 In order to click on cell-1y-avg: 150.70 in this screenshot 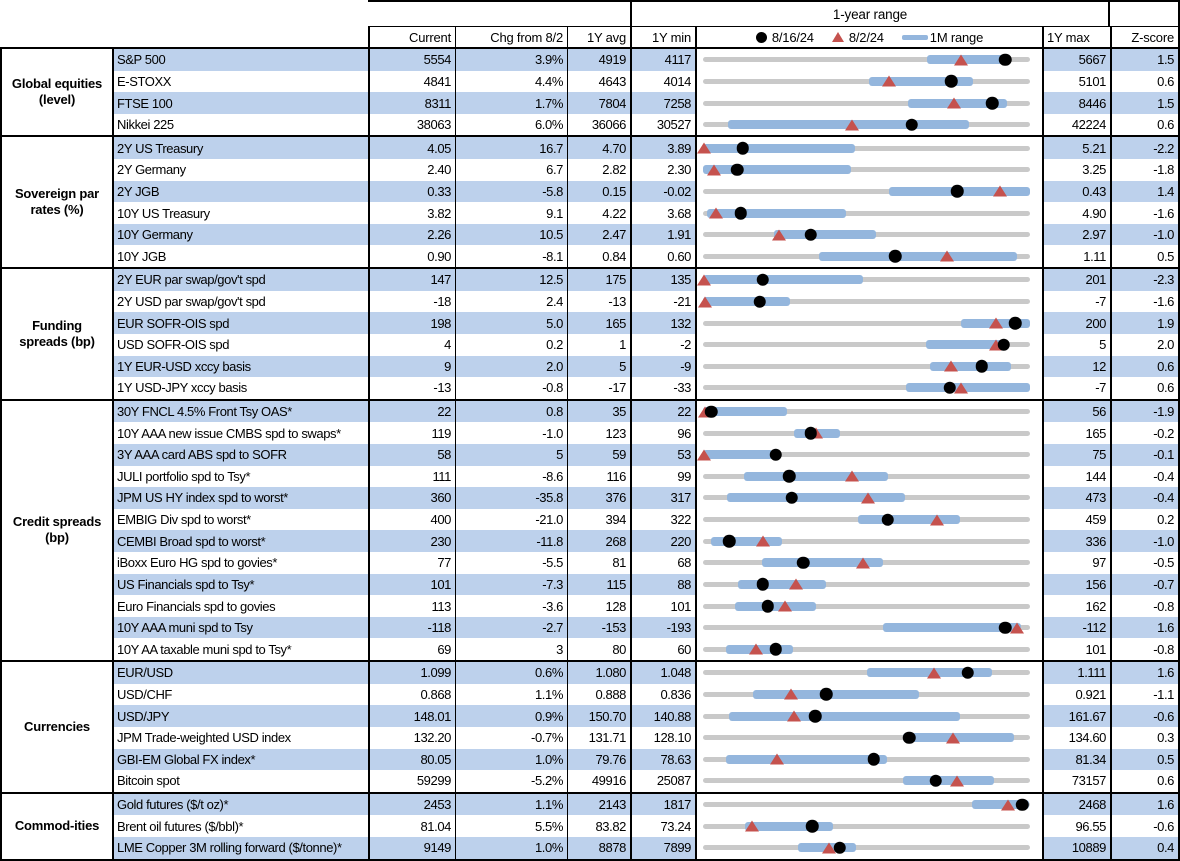, I will do `click(598, 716)`.